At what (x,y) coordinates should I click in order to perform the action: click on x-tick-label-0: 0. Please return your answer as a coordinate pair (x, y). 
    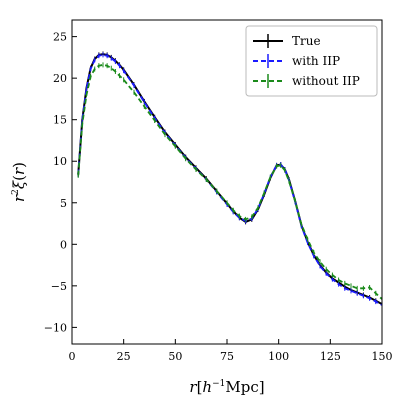
    Looking at the image, I should click on (72, 356).